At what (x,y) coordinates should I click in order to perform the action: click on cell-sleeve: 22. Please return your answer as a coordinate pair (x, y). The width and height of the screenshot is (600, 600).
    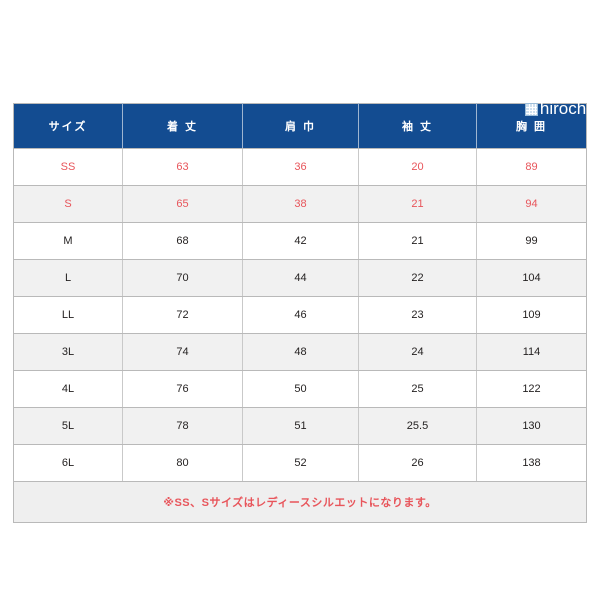
    Looking at the image, I should click on (417, 278).